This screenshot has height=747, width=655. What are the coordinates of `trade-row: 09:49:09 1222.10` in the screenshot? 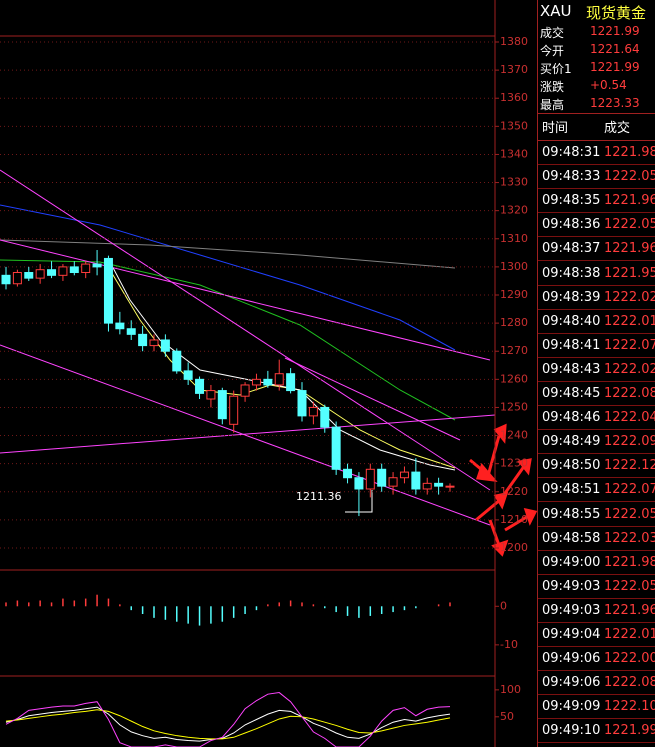 It's located at (596, 707).